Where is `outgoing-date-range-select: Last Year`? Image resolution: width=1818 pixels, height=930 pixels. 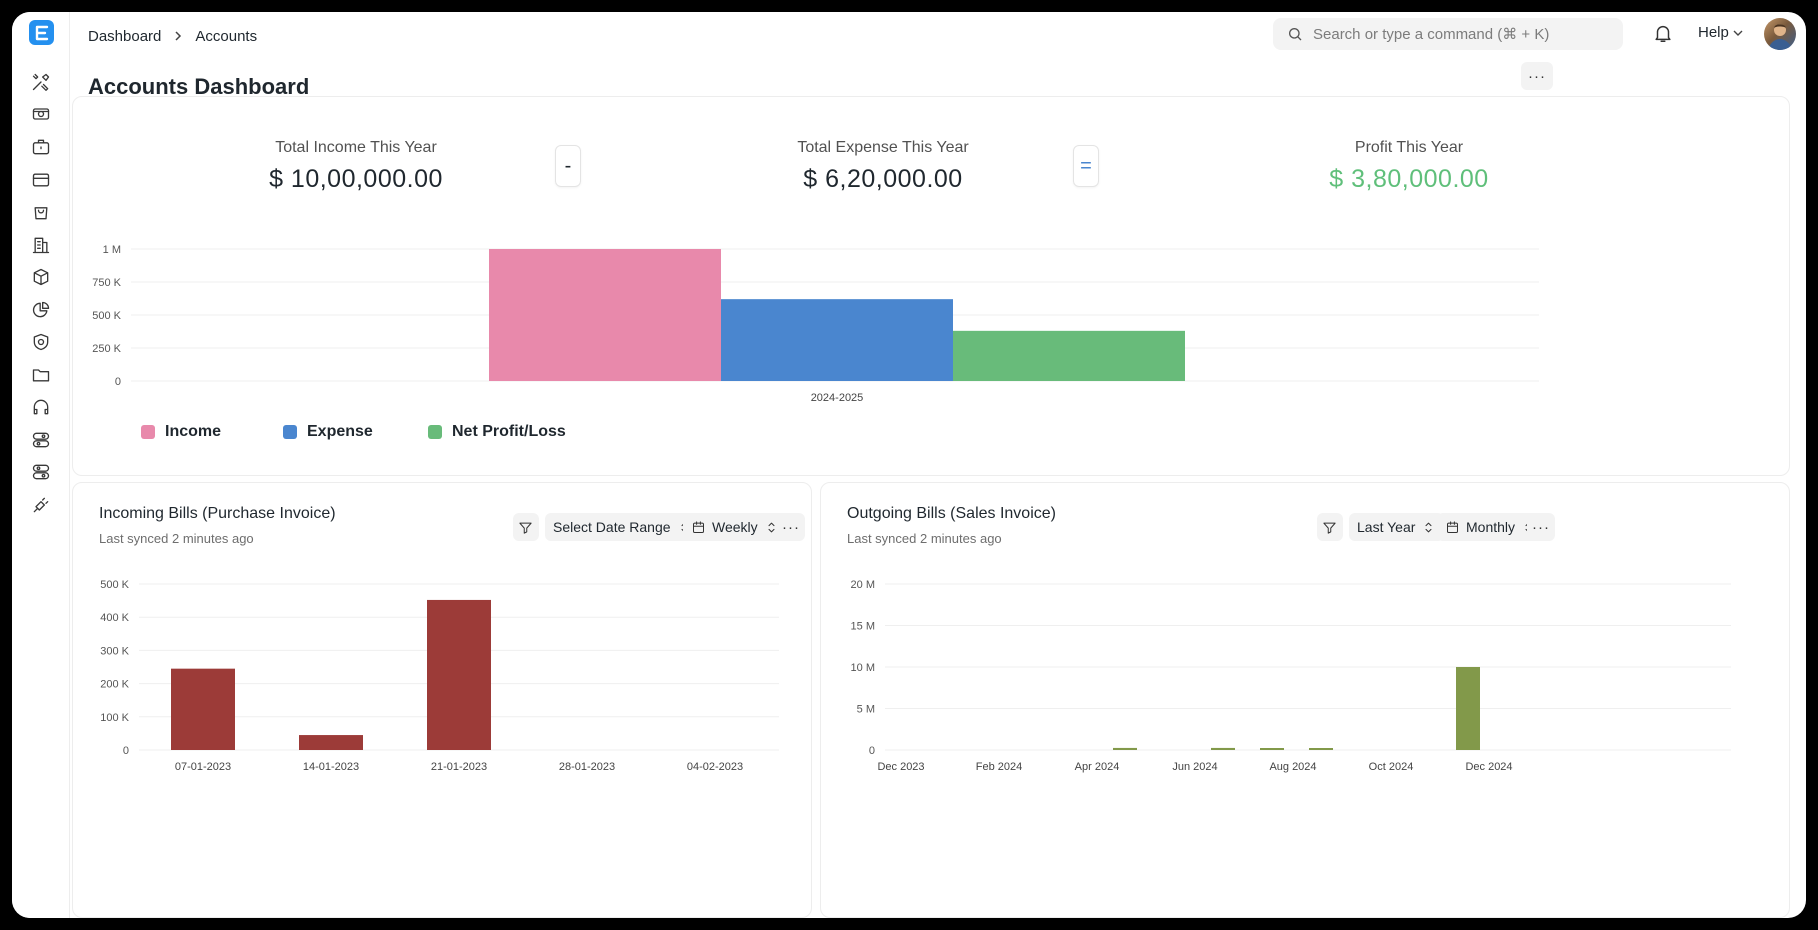 outgoing-date-range-select: Last Year is located at coordinates (1397, 527).